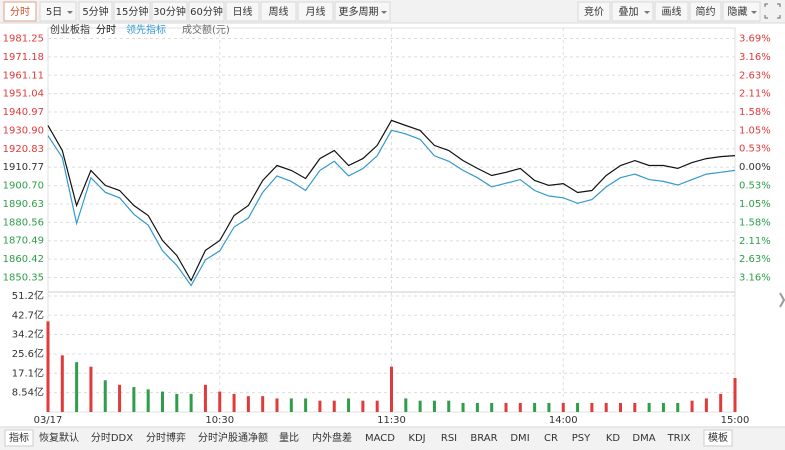 This screenshot has width=785, height=450. Describe the element at coordinates (289, 438) in the screenshot. I see `tab-label: 量比` at that location.